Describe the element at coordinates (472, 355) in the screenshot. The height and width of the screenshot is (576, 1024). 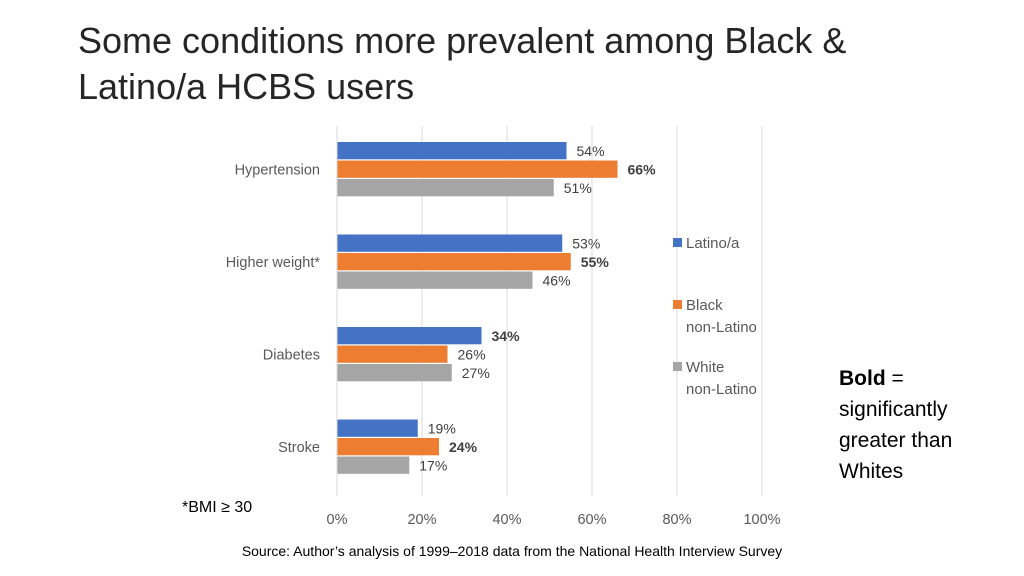
I see `data-label: 26%` at that location.